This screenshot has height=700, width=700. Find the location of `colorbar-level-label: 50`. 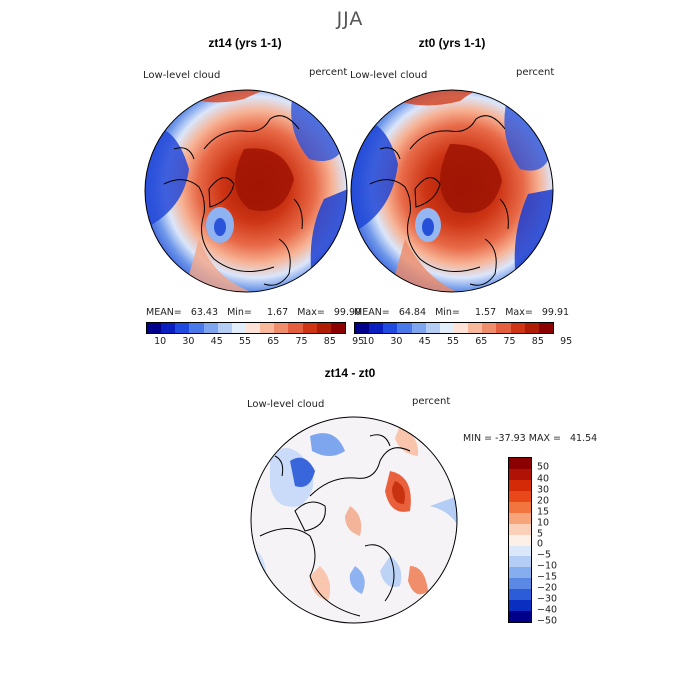

colorbar-level-label: 50 is located at coordinates (543, 467).